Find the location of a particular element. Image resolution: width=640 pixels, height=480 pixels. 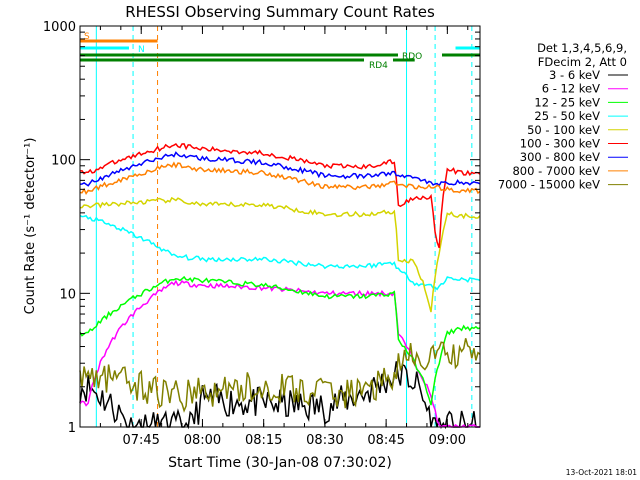

legend-header-1: Det 1,3,4,5,6,9, is located at coordinates (582, 48).